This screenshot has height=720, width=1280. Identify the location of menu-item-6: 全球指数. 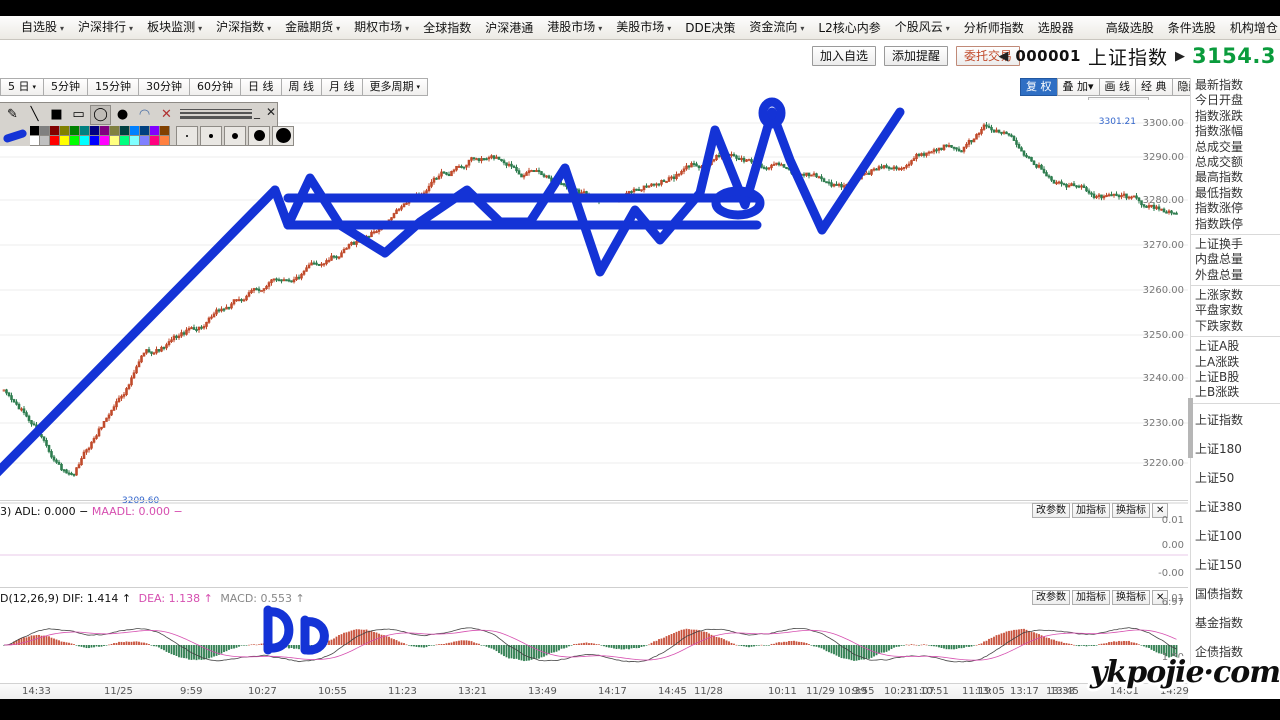
(447, 28).